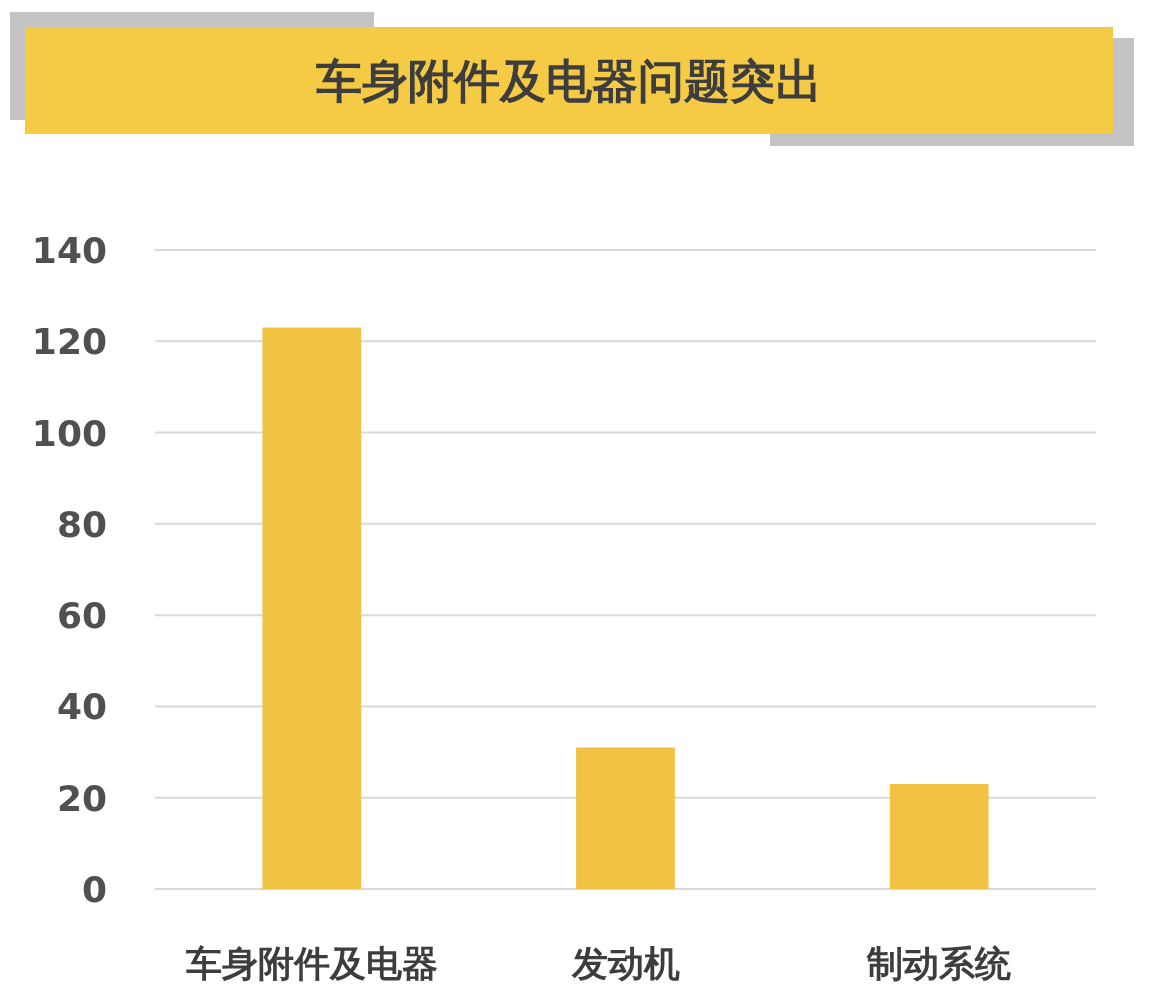 This screenshot has height=1006, width=1150. Describe the element at coordinates (69, 342) in the screenshot. I see `y-tick-label: 120` at that location.